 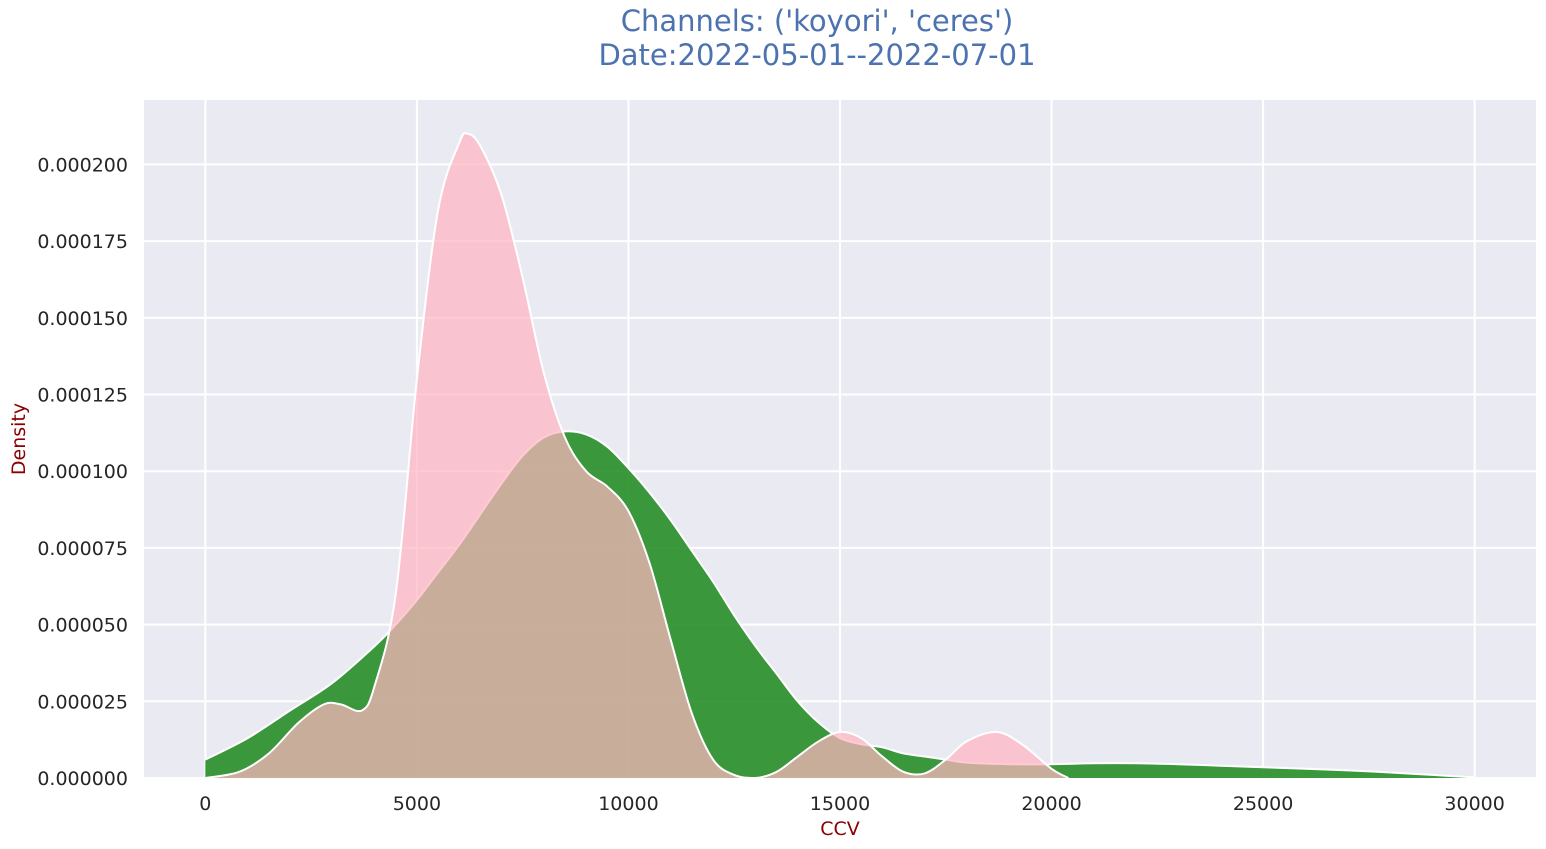 What do you see at coordinates (82, 626) in the screenshot?
I see `y-tick-label: 0.000050` at bounding box center [82, 626].